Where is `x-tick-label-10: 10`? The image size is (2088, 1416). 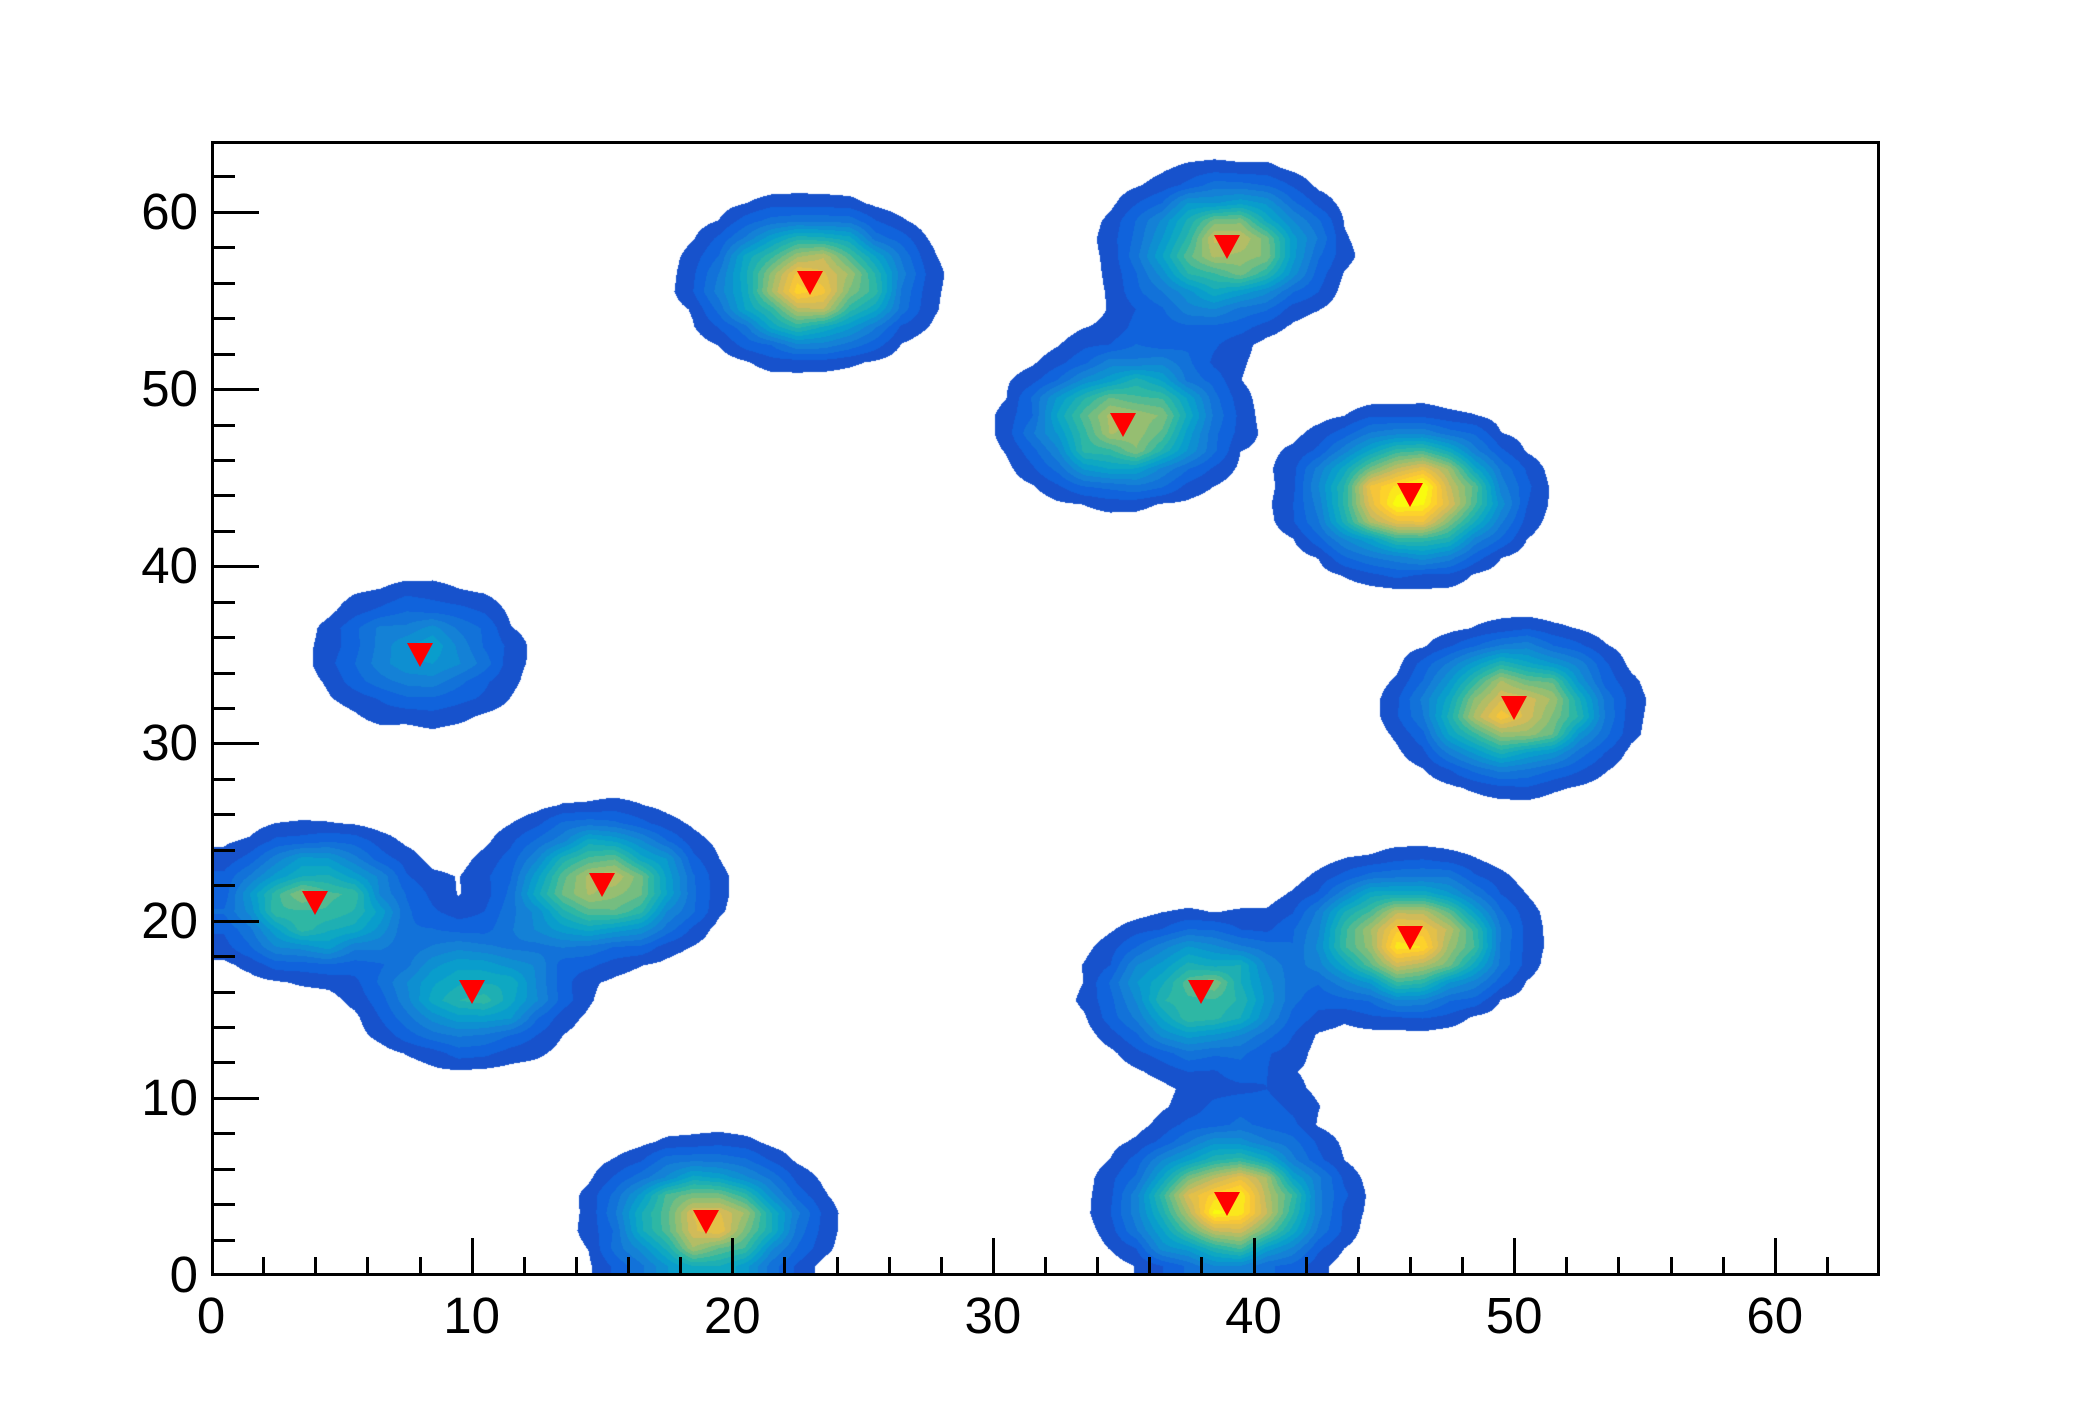
x-tick-label-10: 10 is located at coordinates (471, 1315).